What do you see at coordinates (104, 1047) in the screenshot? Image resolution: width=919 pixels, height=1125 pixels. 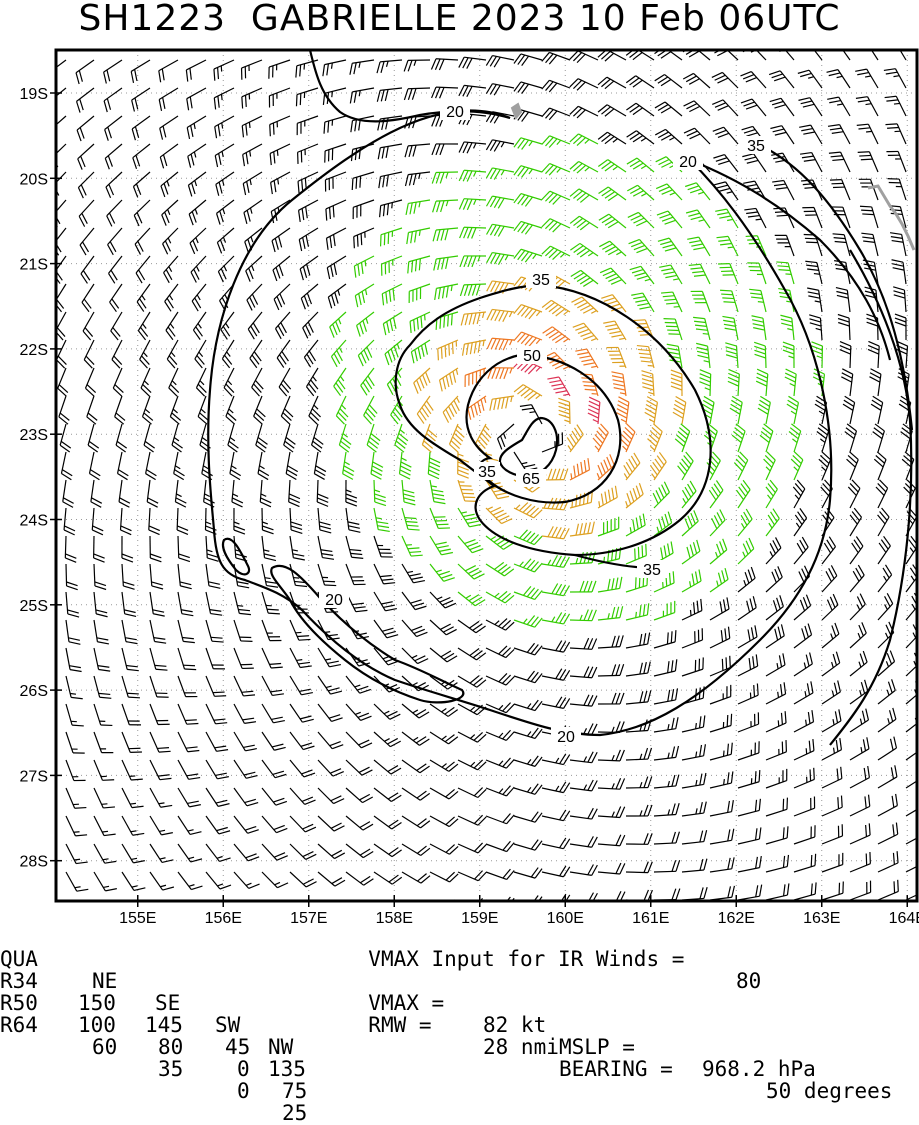 I see `cell-ne: 60` at bounding box center [104, 1047].